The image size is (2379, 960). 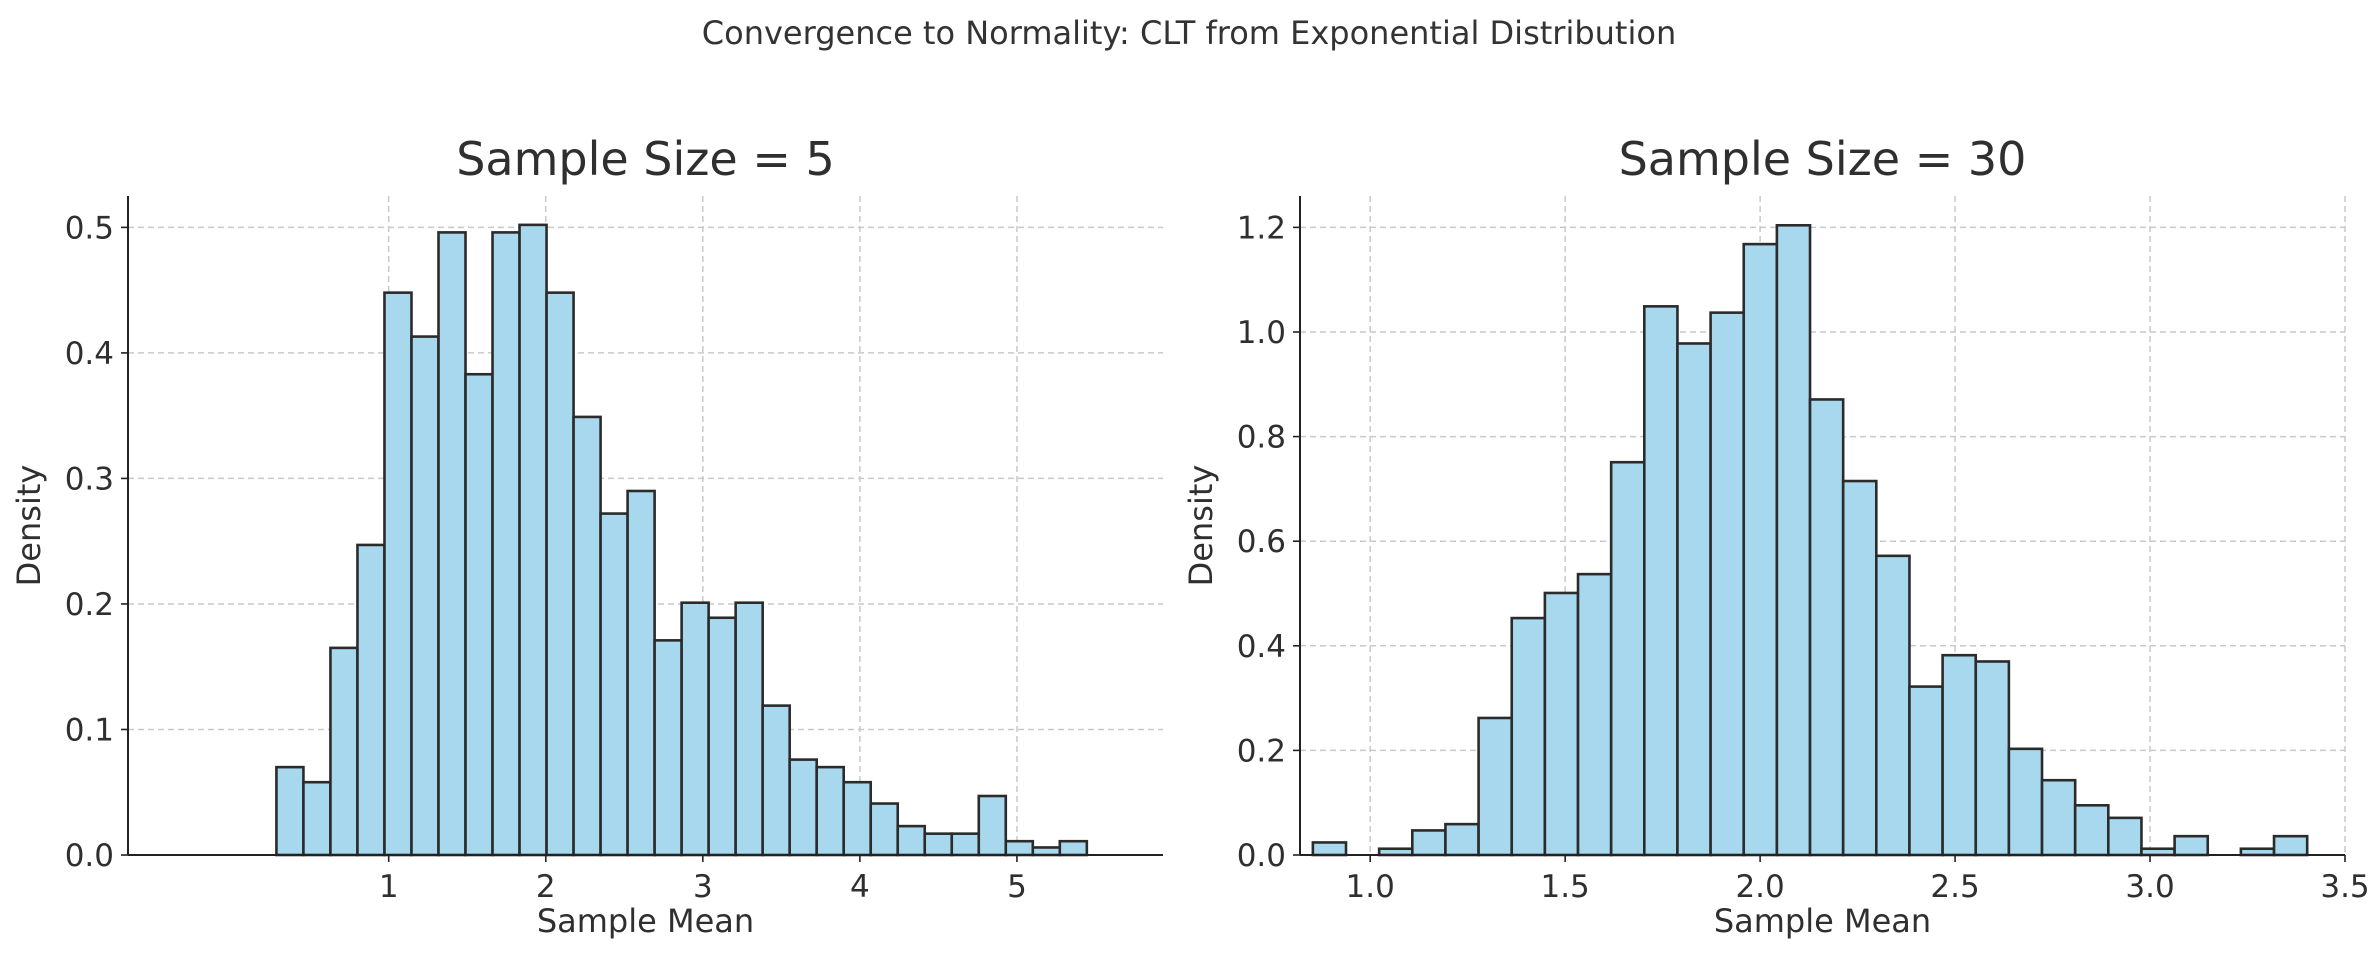 I want to click on x-tick-label: 5, so click(x=1017, y=887).